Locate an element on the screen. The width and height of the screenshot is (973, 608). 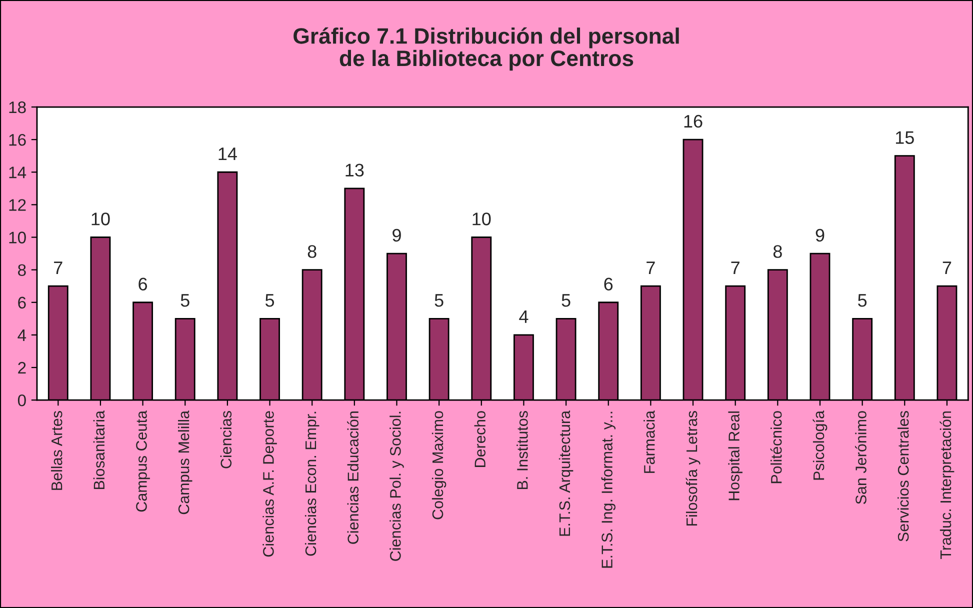
x-tick-label: Campus Ceuta is located at coordinates (143, 461).